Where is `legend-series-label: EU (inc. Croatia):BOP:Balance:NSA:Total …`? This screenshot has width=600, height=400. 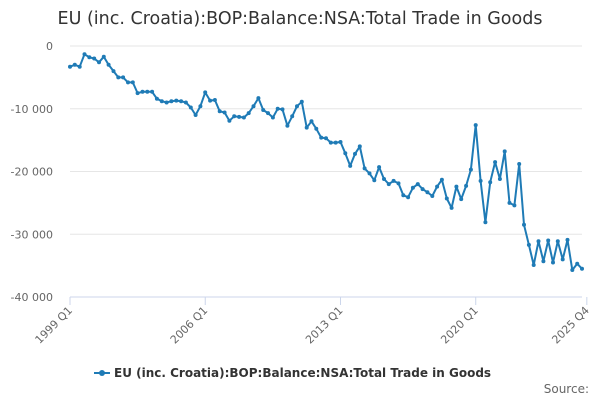
legend-series-label: EU (inc. Croatia):BOP:Balance:NSA:Total … is located at coordinates (302, 373).